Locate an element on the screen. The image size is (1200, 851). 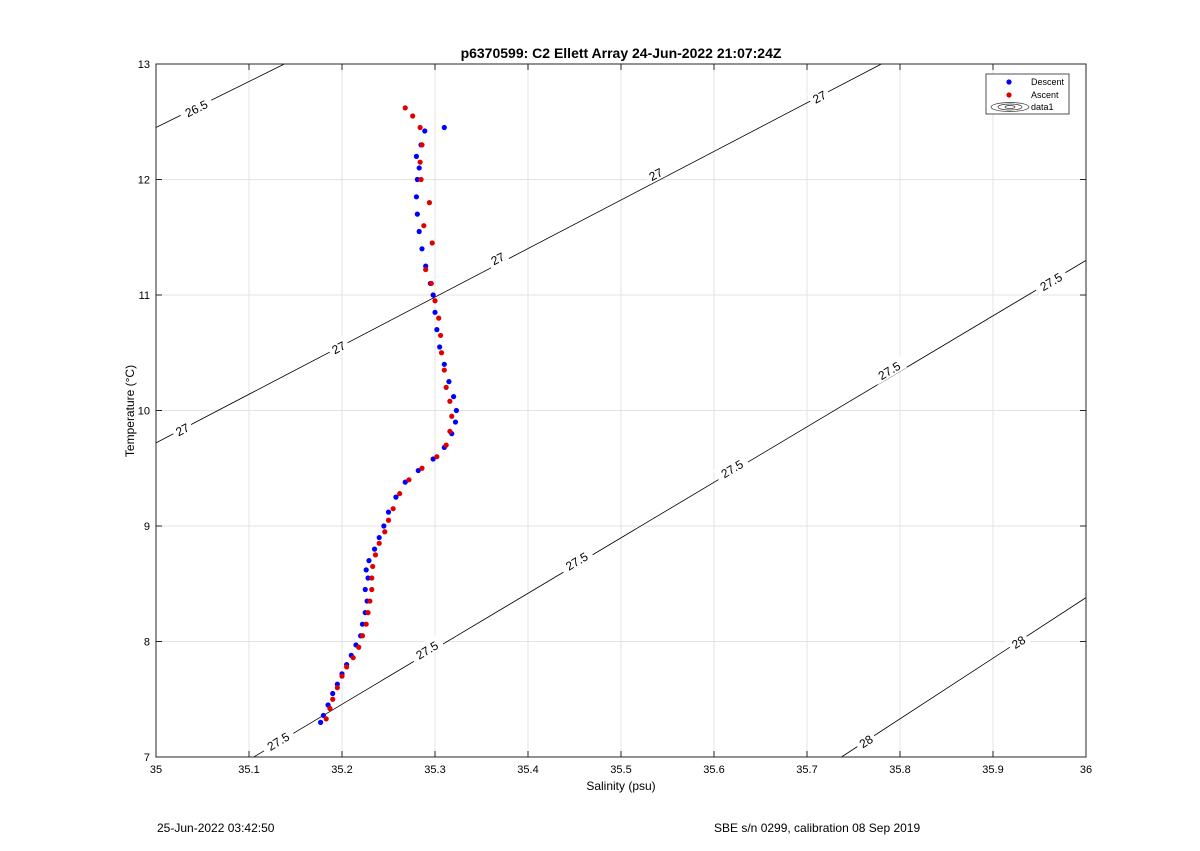
footer-timestamp: 25-Jun-2022 03:42:50 is located at coordinates (216, 828).